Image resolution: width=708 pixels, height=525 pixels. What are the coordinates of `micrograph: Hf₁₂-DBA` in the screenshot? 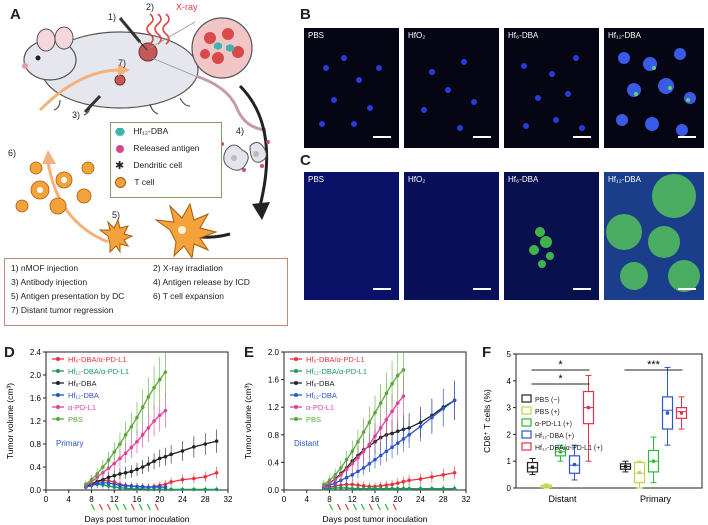 It's located at (654, 88).